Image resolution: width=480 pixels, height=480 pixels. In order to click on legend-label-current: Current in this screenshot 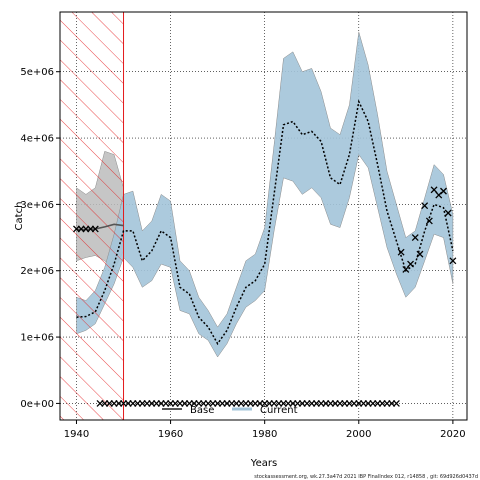, I will do `click(279, 410)`.